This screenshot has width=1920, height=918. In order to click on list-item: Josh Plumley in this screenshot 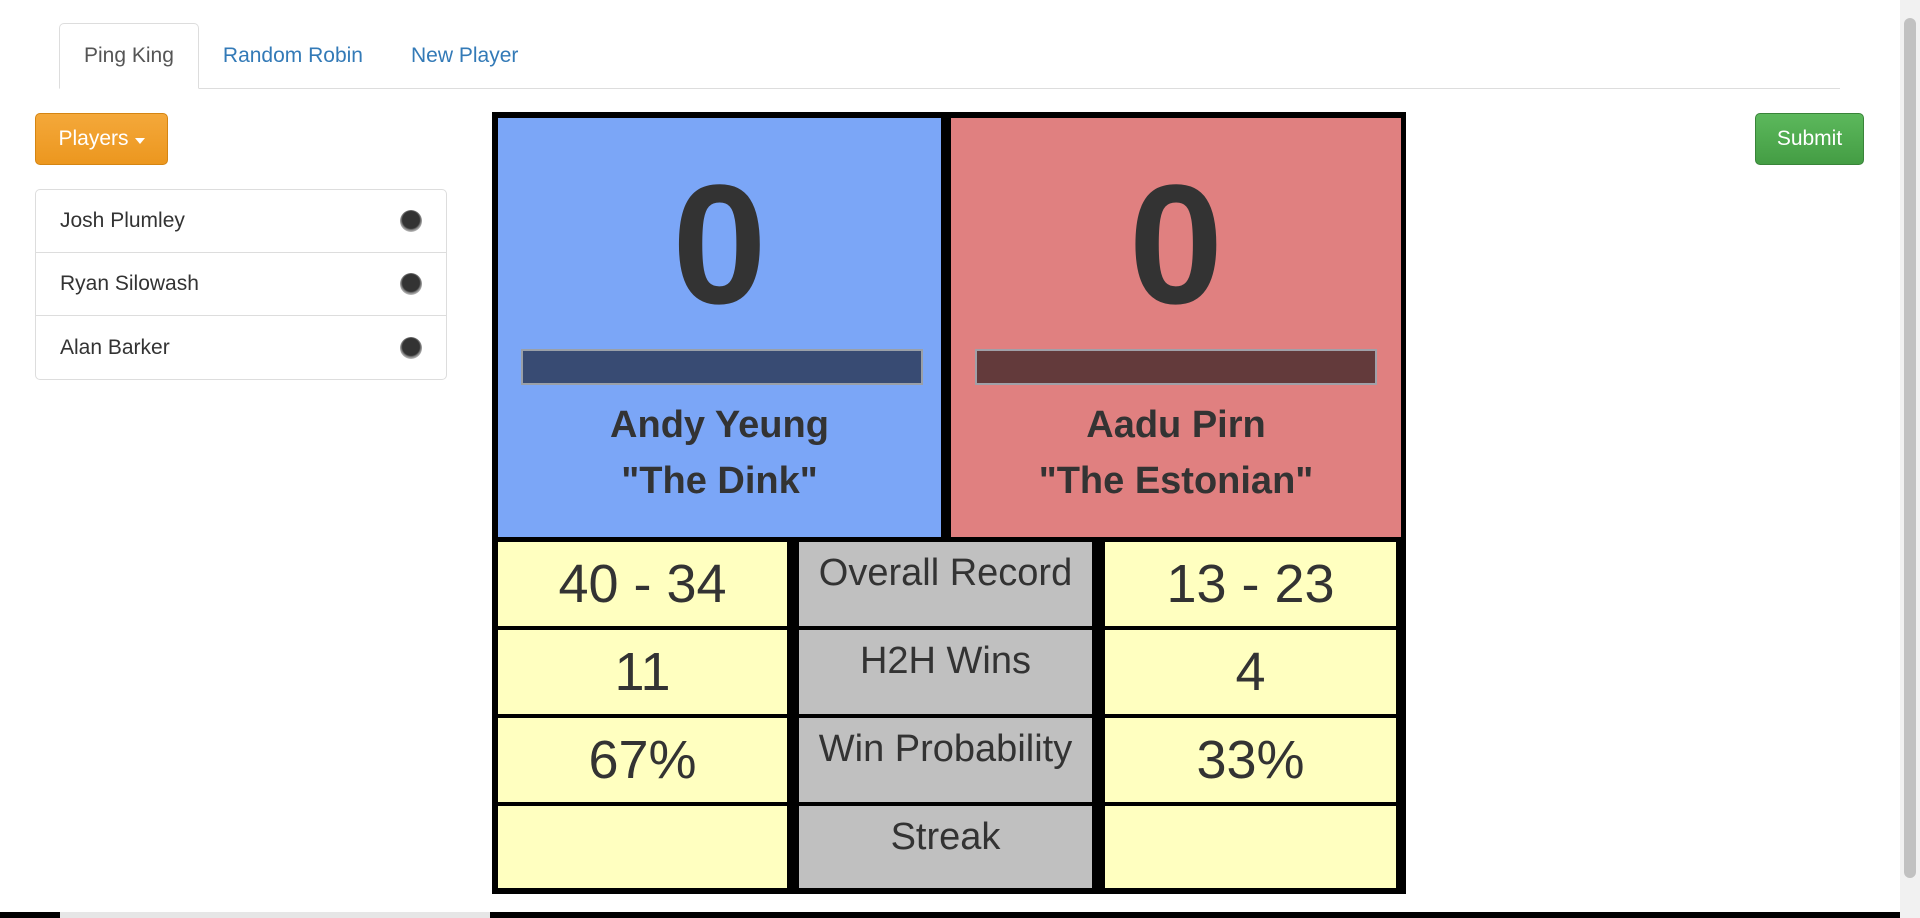, I will do `click(241, 221)`.